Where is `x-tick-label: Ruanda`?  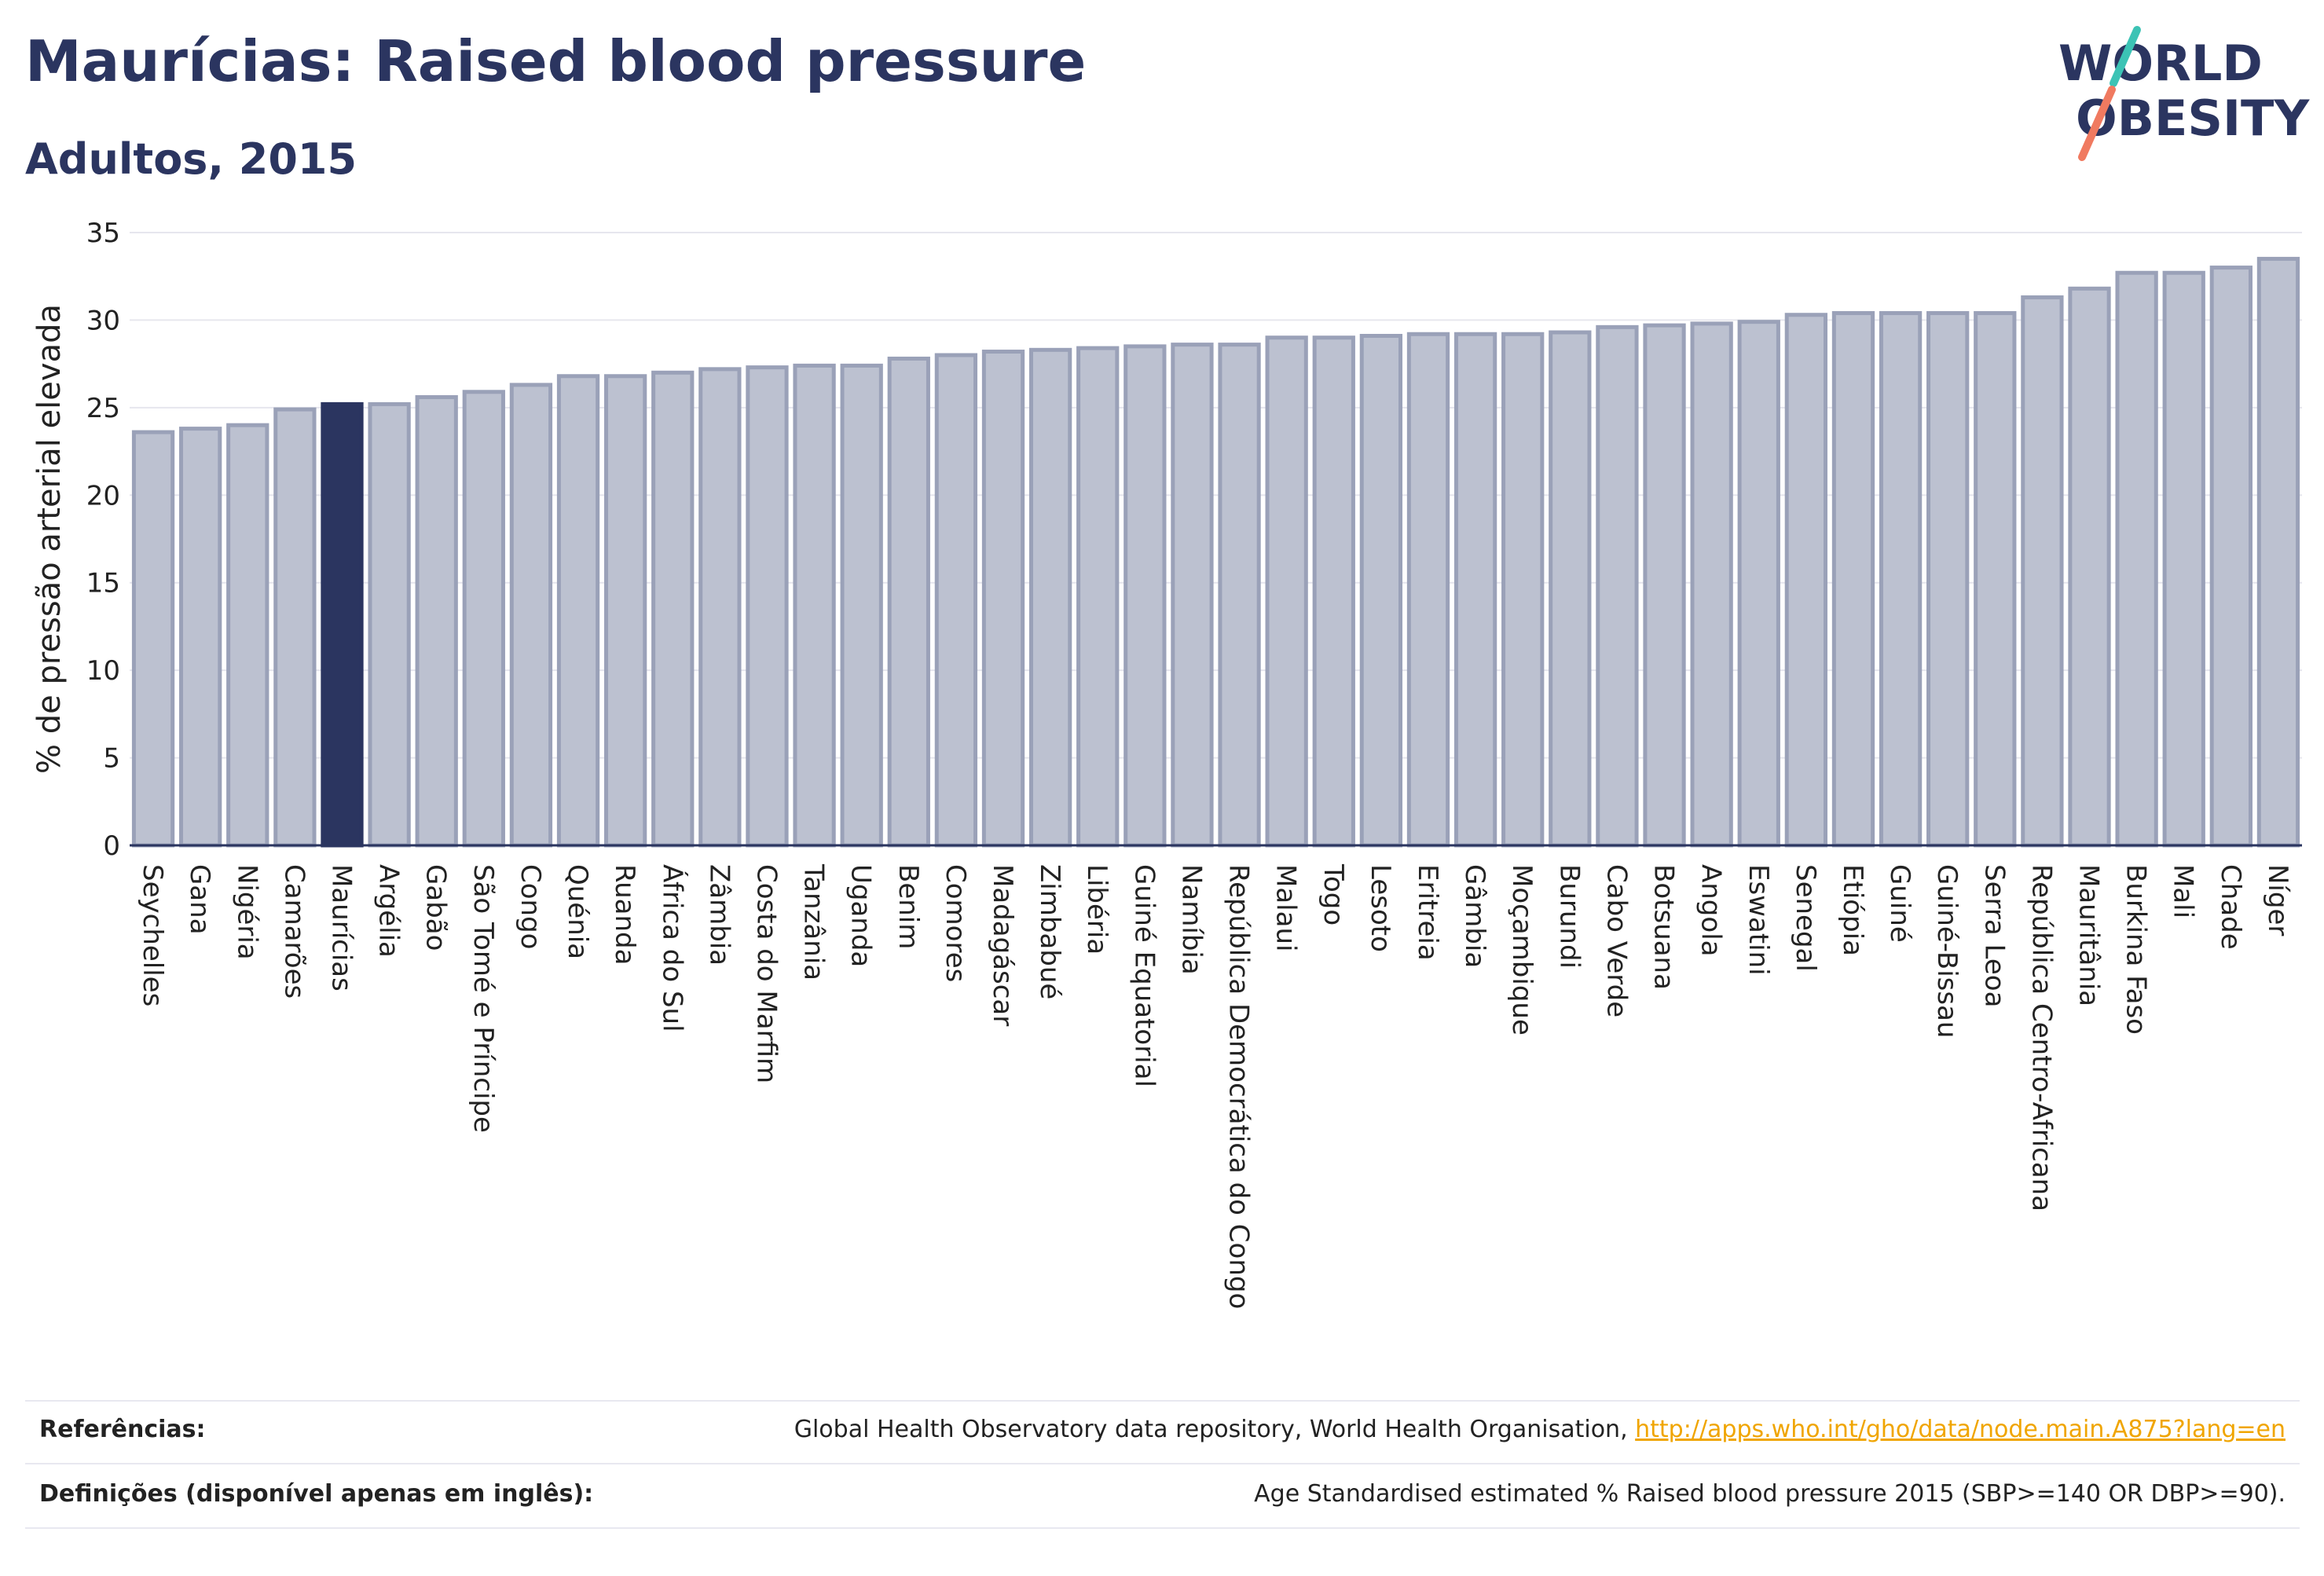
x-tick-label: Ruanda is located at coordinates (624, 914).